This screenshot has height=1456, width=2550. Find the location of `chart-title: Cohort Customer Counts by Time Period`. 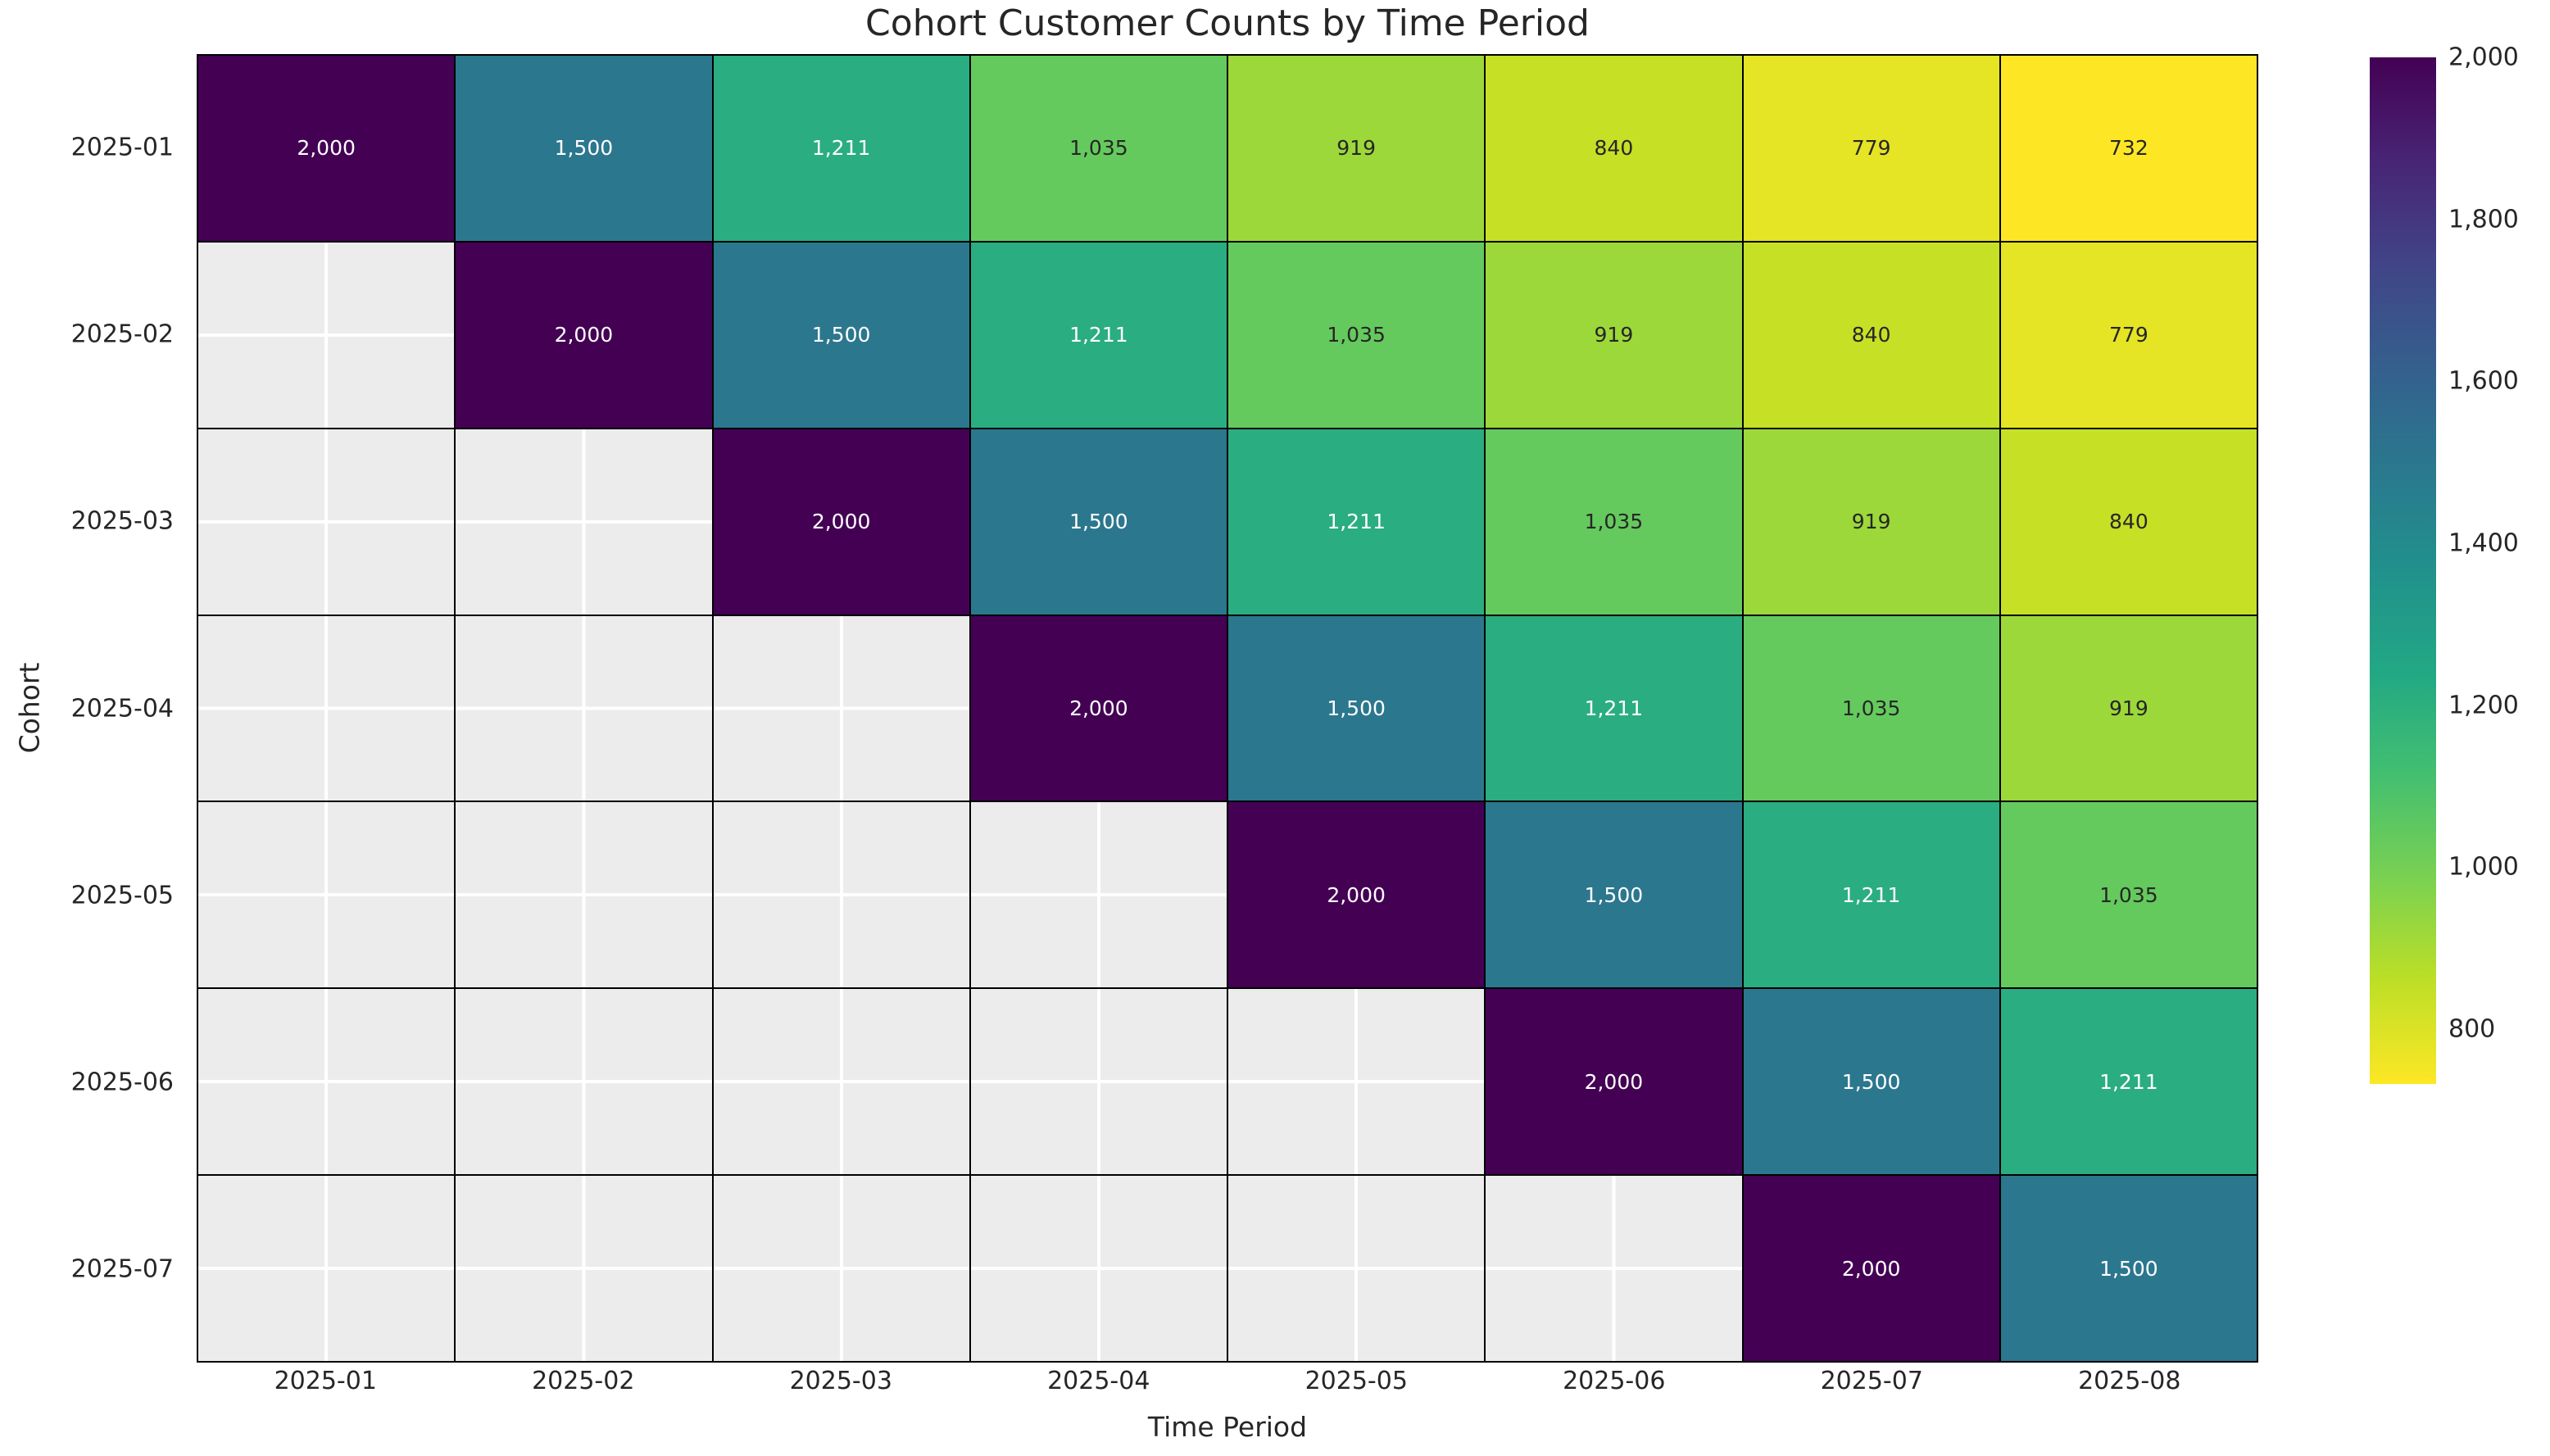

chart-title: Cohort Customer Counts by Time Period is located at coordinates (1227, 23).